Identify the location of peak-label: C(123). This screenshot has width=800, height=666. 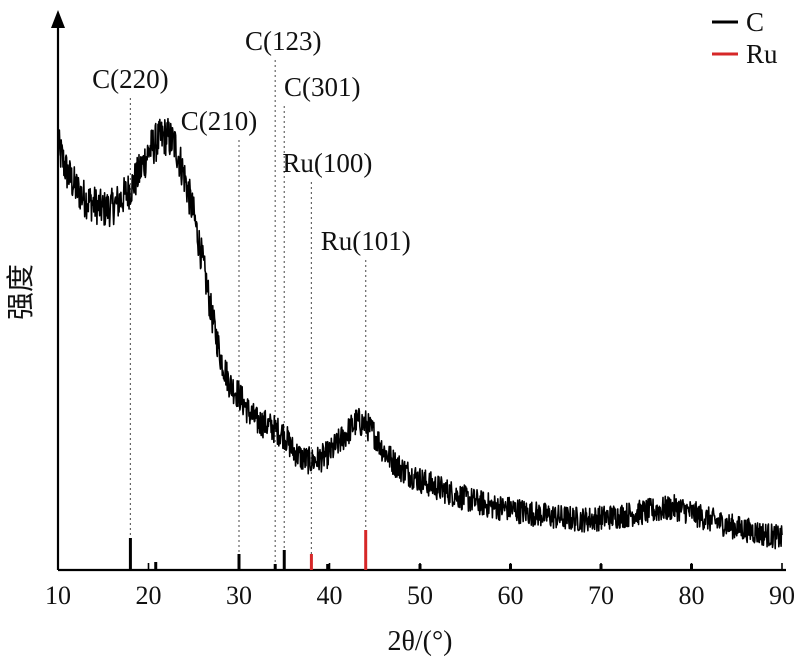
(283, 41).